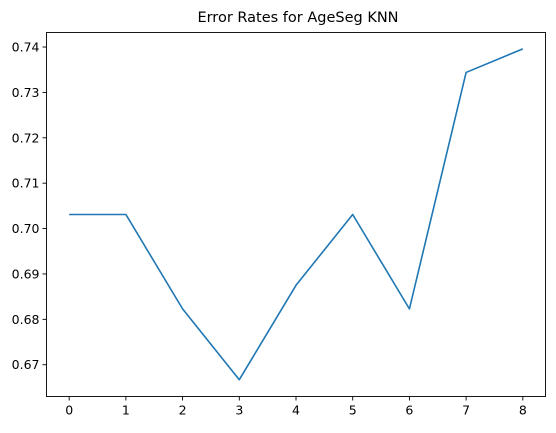 This screenshot has width=556, height=433. Describe the element at coordinates (26, 137) in the screenshot. I see `y-tick-label: 0.72` at that location.